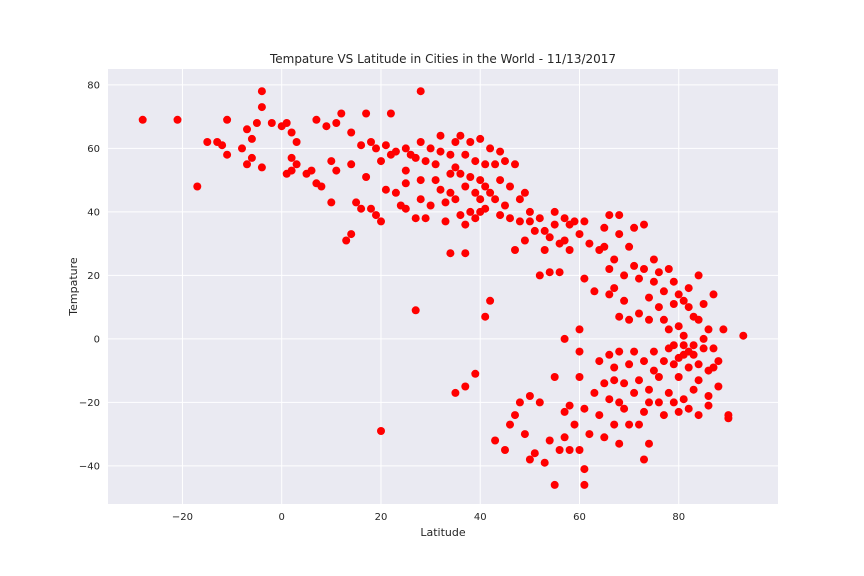 This screenshot has width=864, height=576. What do you see at coordinates (282, 517) in the screenshot?
I see `x-tick-label: 0` at bounding box center [282, 517].